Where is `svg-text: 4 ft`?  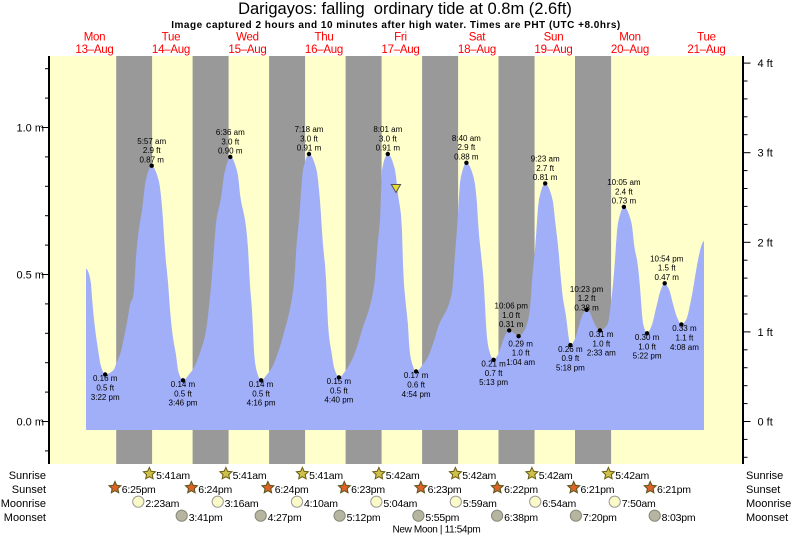 svg-text: 4 ft is located at coordinates (765, 64).